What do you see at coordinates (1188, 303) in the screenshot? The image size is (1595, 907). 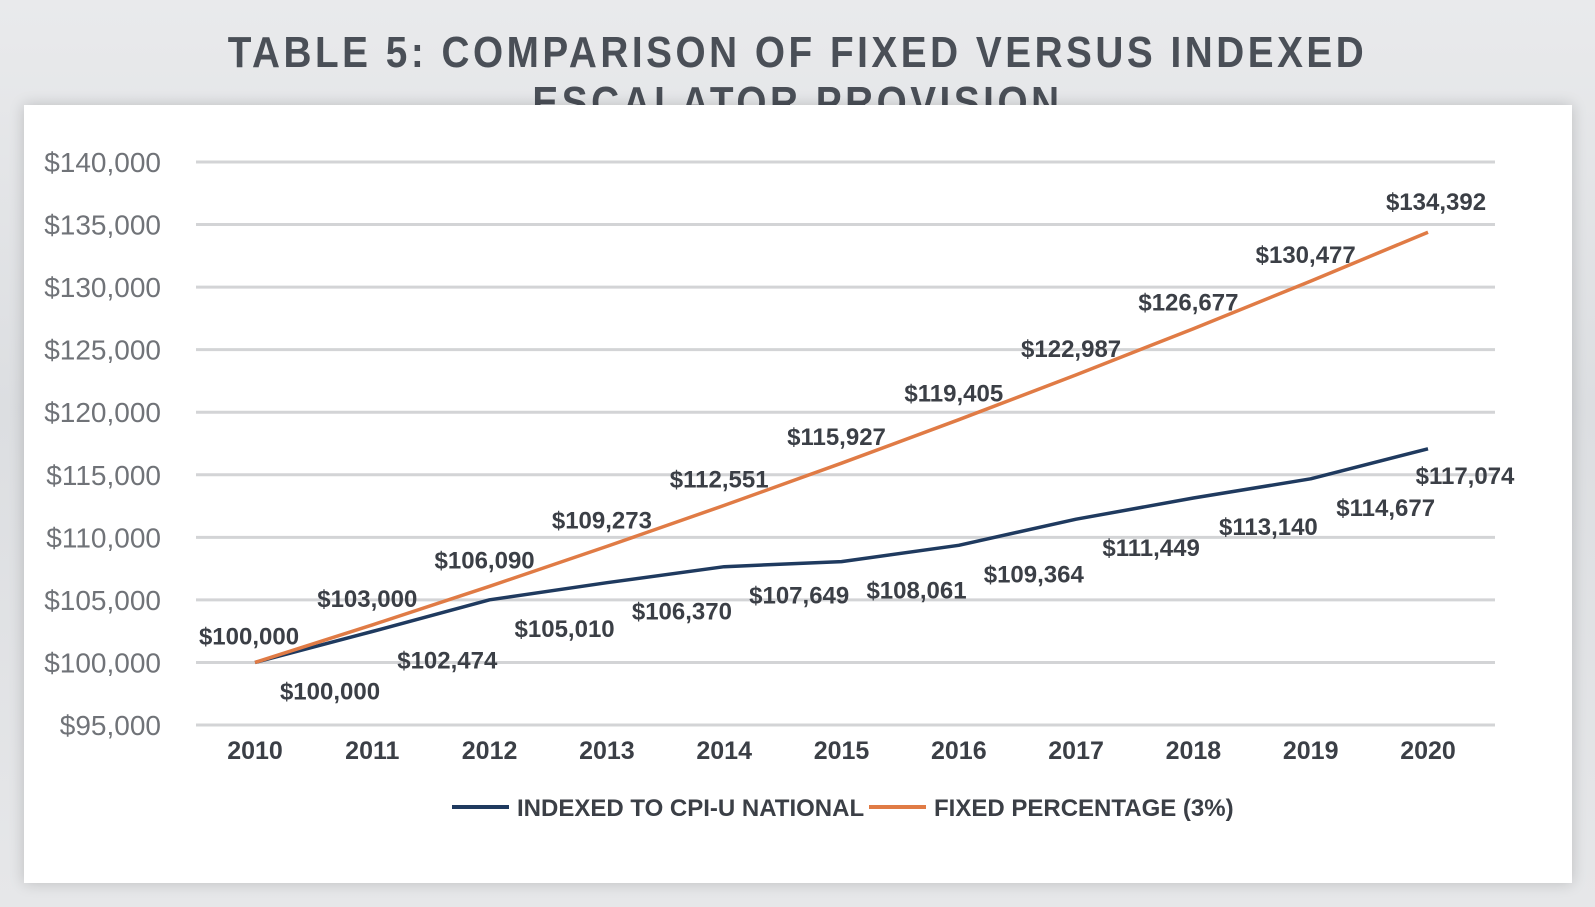 I see `fixed-data-label: $126,677` at bounding box center [1188, 303].